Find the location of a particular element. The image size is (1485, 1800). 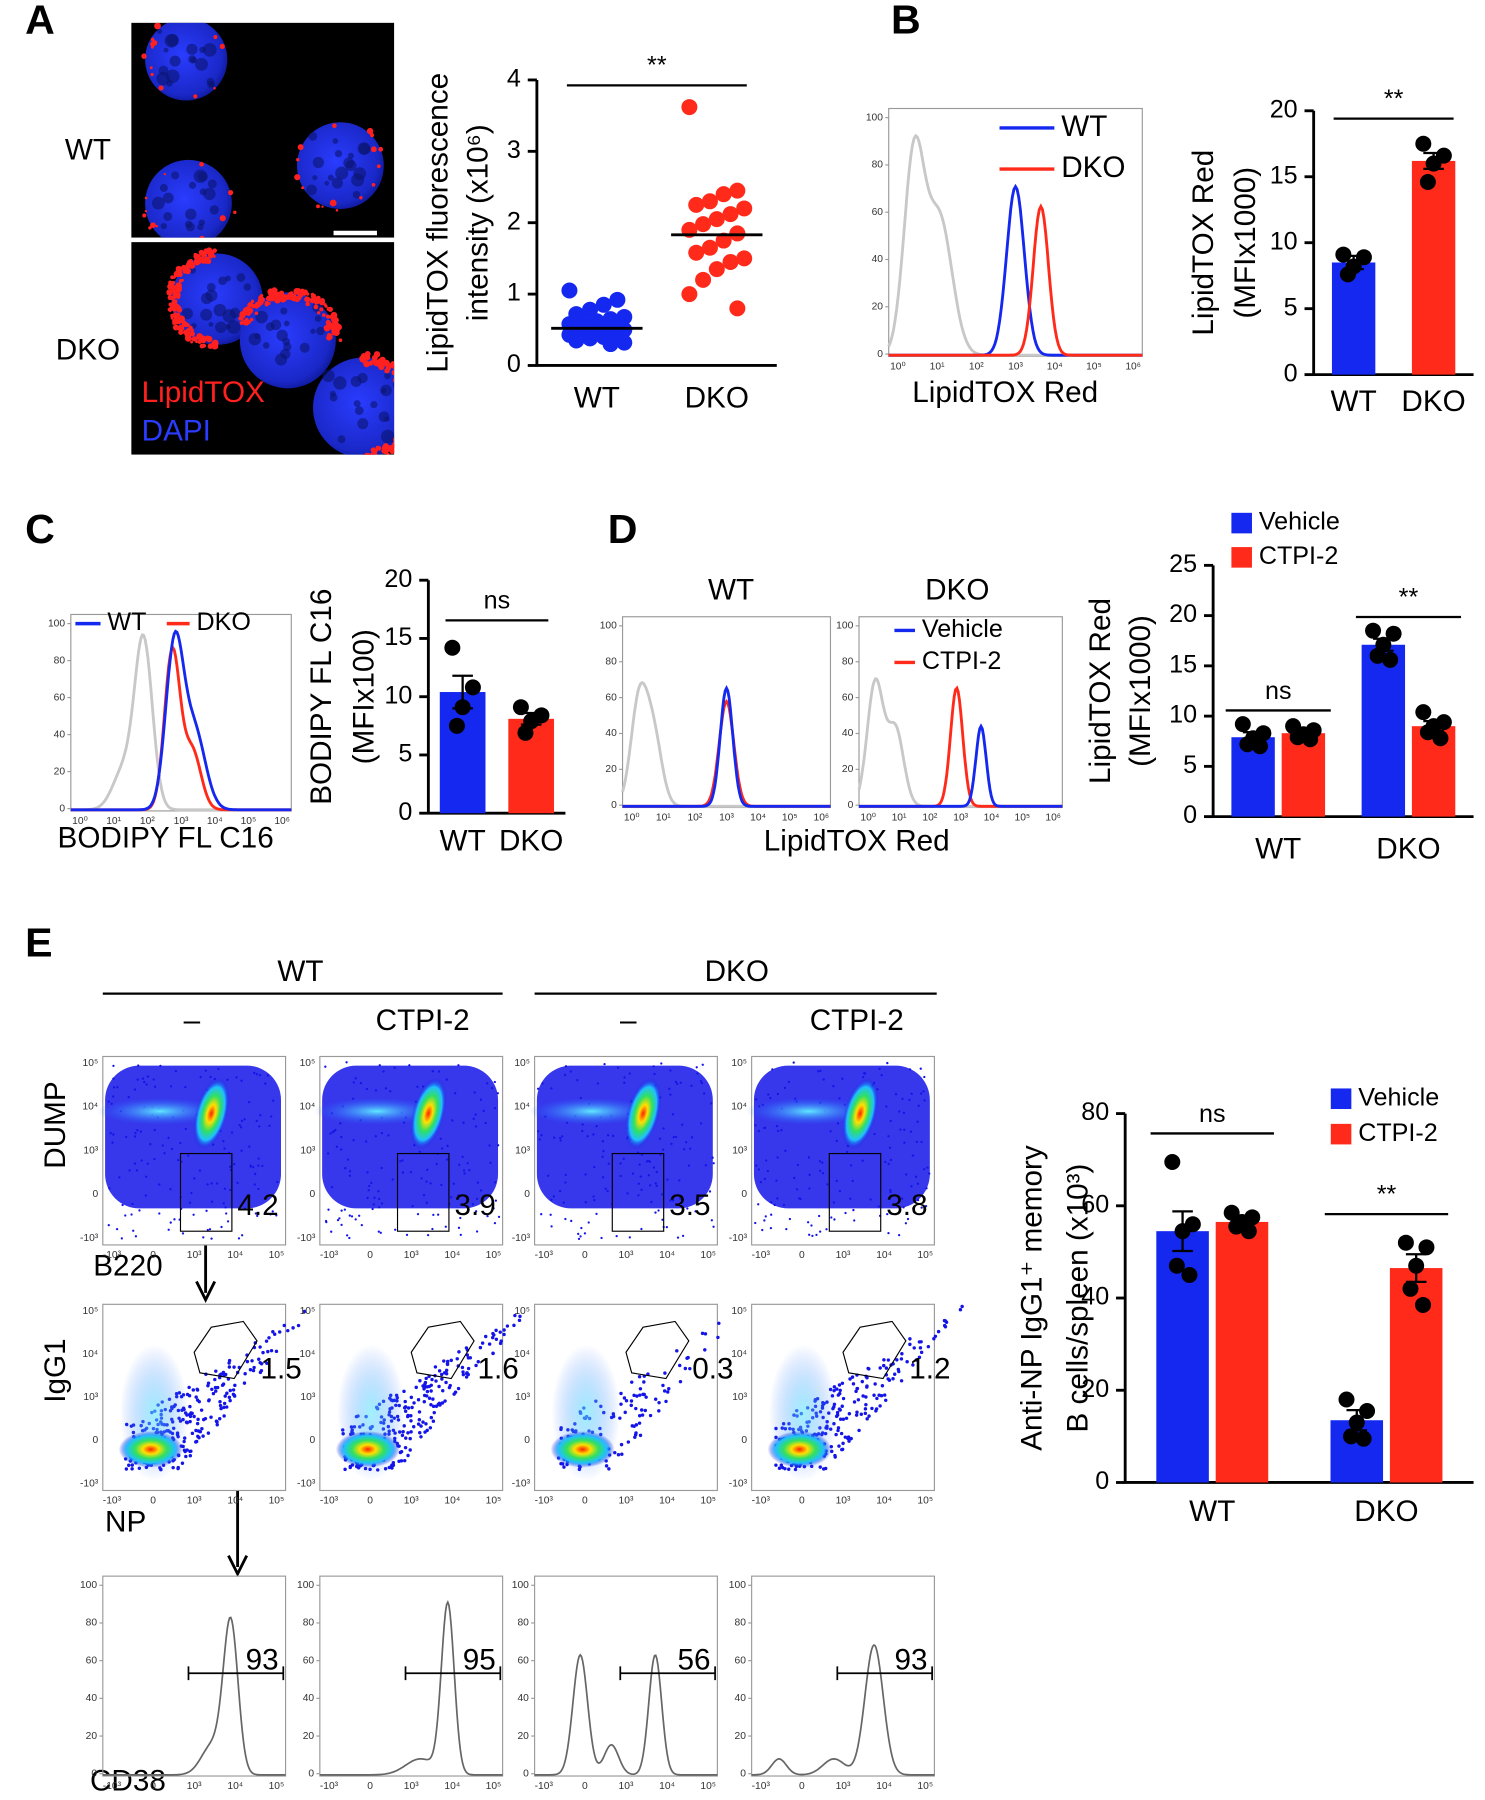

gate-percentage: 1.5 is located at coordinates (280, 1368).